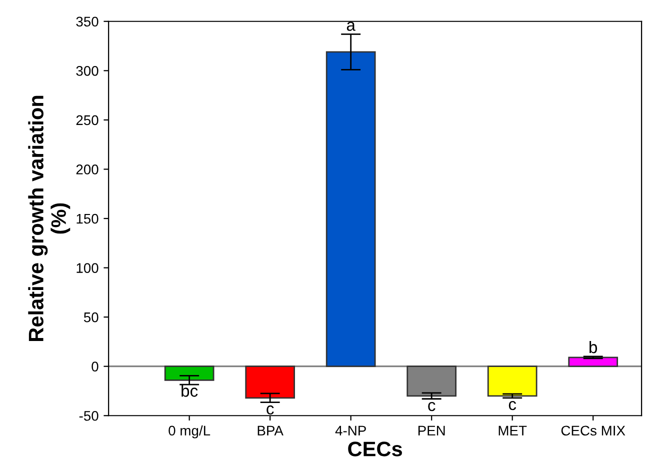  I want to click on y-tick-label: 200, so click(87, 169).